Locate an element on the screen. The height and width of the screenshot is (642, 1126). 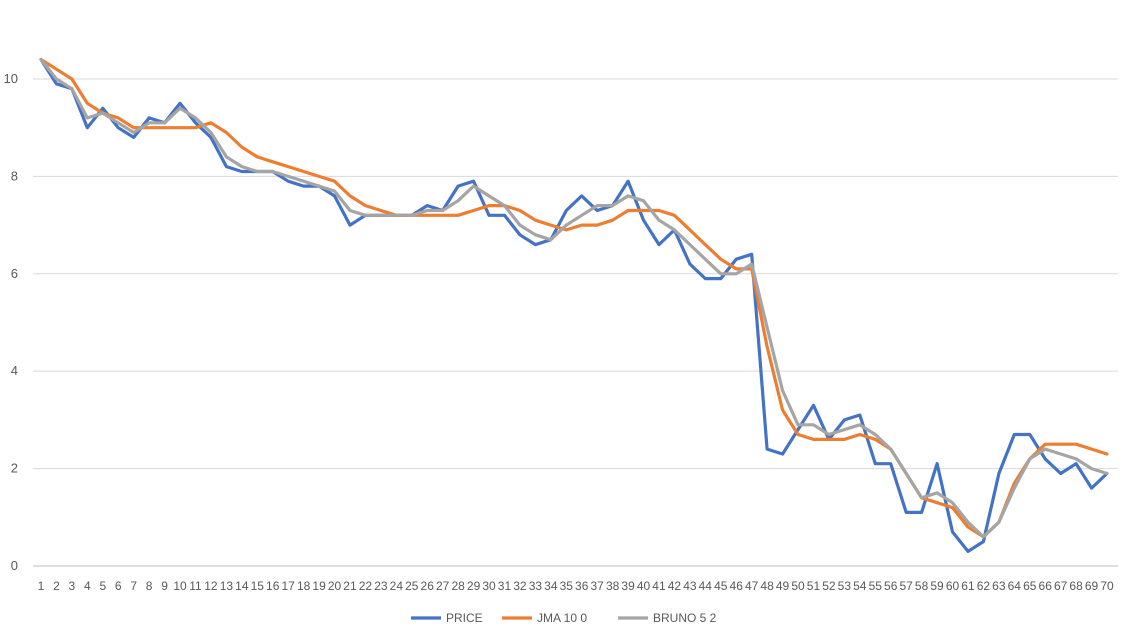
x-tick-label: 30 is located at coordinates (489, 586).